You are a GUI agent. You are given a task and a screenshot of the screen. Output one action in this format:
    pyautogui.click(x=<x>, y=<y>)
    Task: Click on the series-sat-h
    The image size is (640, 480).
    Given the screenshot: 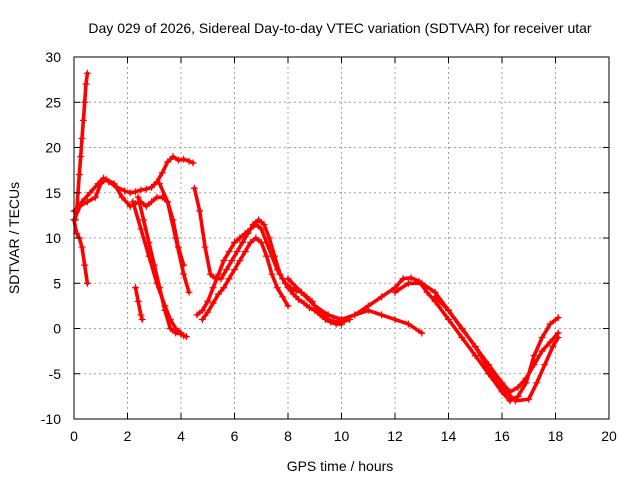 What is the action you would take?
    pyautogui.click(x=174, y=238)
    